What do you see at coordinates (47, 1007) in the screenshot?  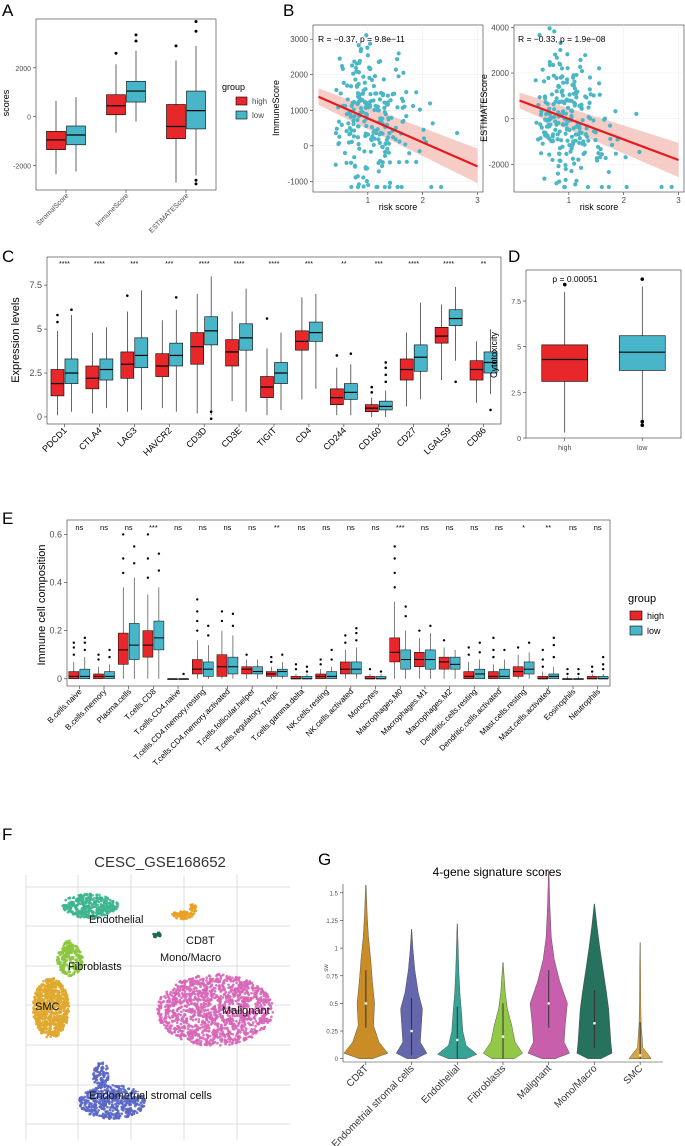 I see `umap-label-smc: SMC` at bounding box center [47, 1007].